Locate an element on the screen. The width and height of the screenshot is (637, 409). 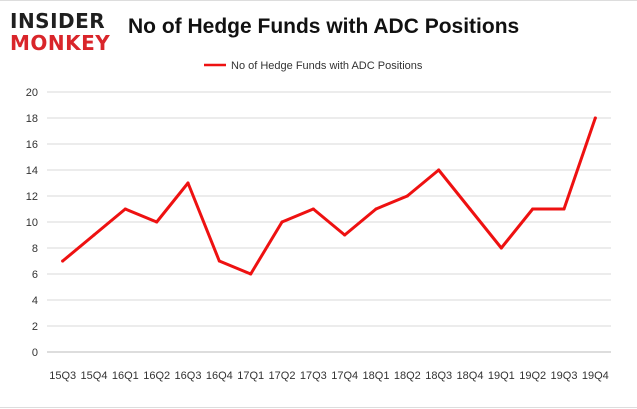
x-tick-label-18q3: 18Q3 is located at coordinates (438, 376).